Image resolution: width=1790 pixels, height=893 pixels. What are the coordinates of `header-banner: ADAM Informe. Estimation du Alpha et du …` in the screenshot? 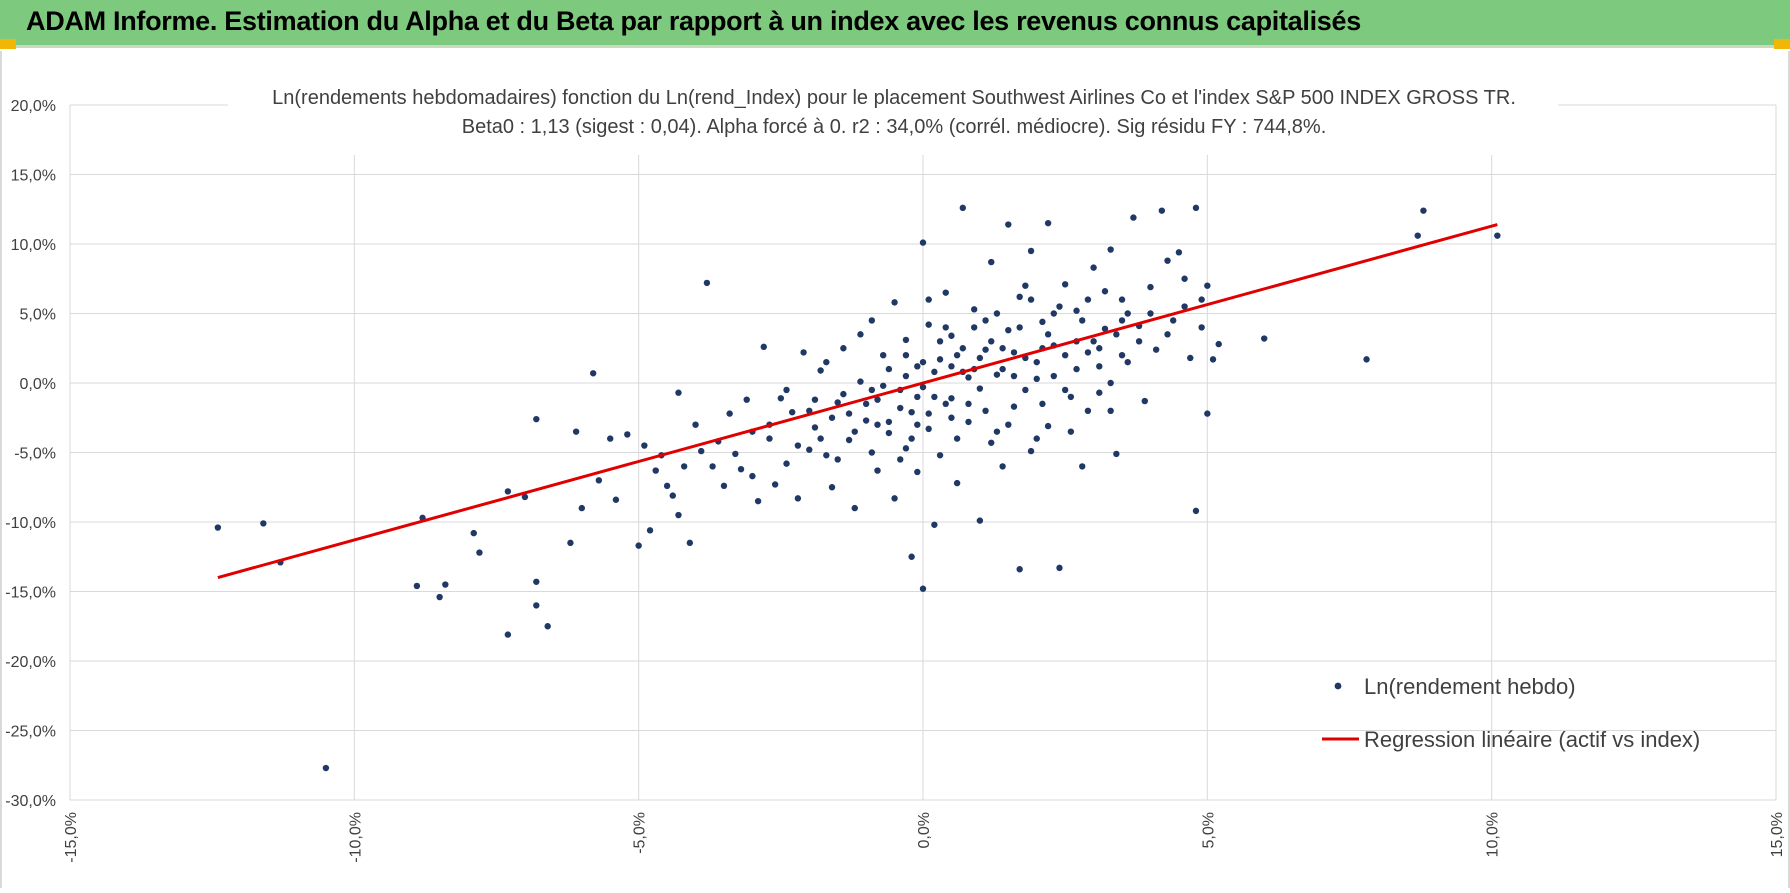 It's located at (895, 24).